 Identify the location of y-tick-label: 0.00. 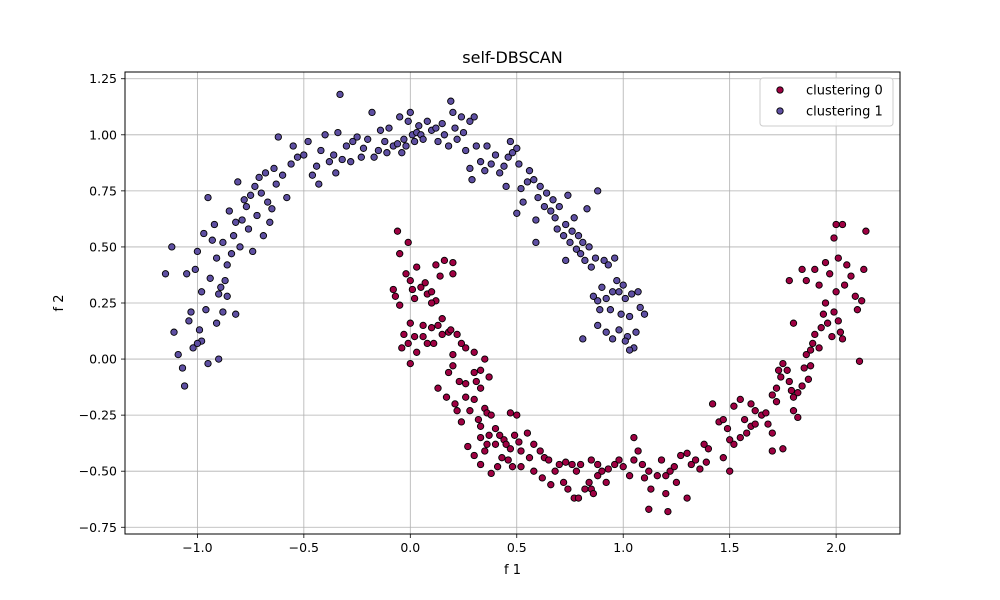
(103, 359).